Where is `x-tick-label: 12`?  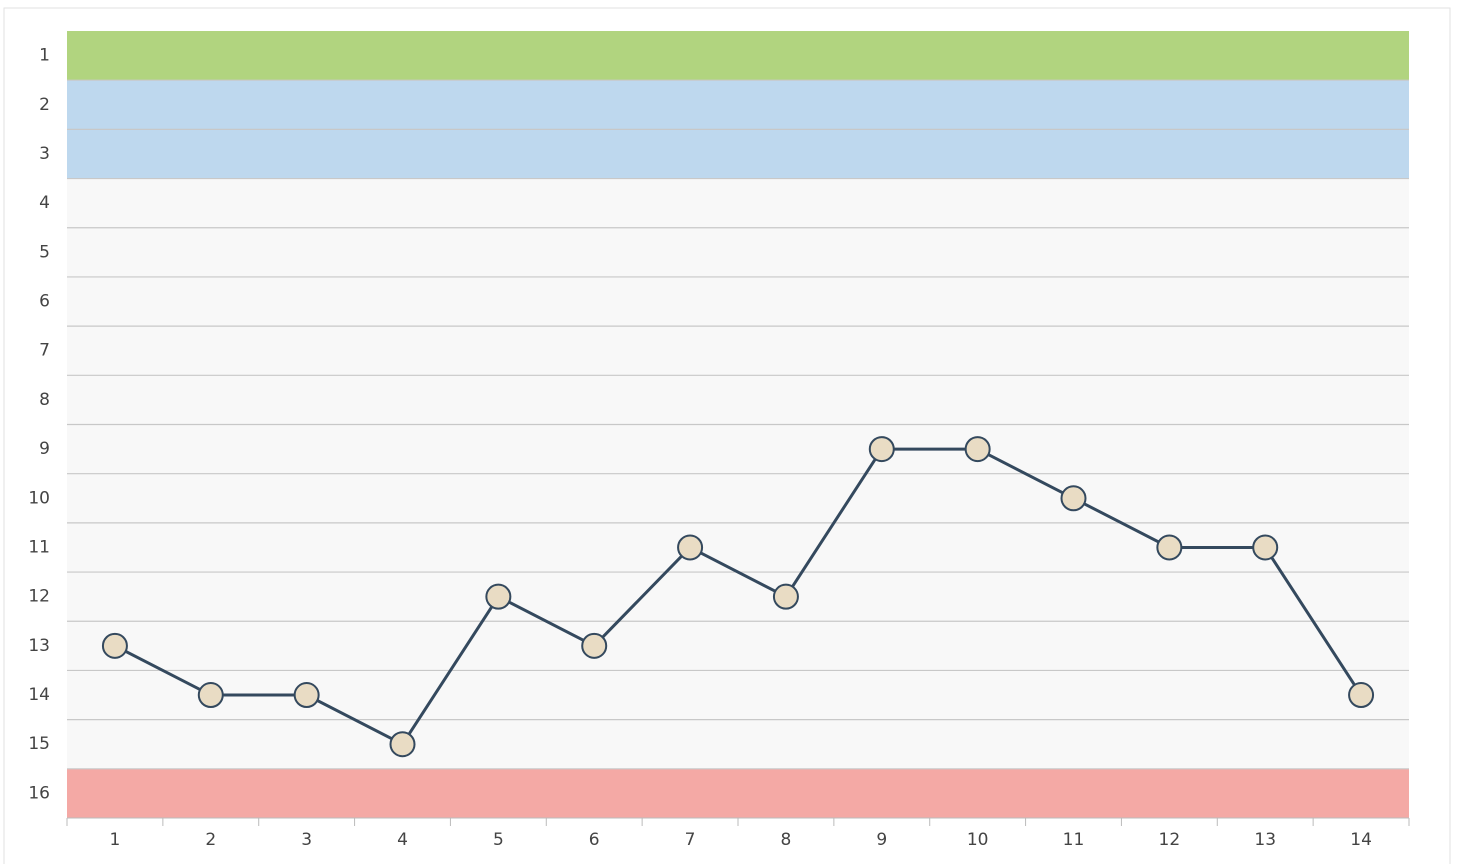 x-tick-label: 12 is located at coordinates (1170, 840).